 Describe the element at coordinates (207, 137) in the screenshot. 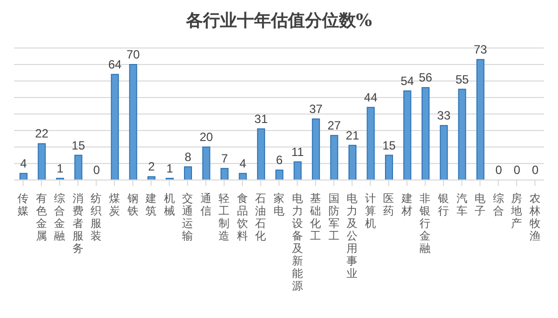

I see `data-label: 20` at that location.